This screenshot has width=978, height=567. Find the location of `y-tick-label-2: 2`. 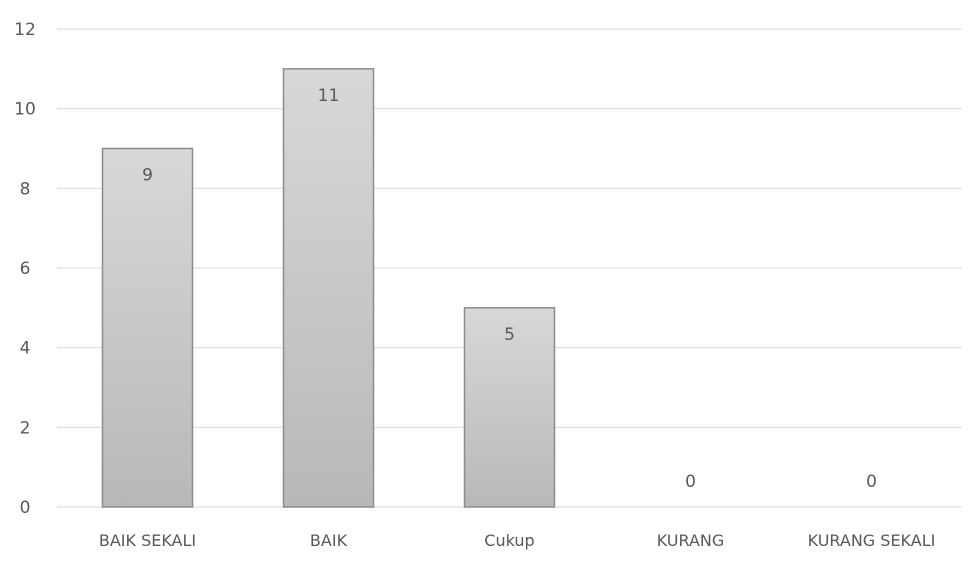

y-tick-label-2: 2 is located at coordinates (25, 428).